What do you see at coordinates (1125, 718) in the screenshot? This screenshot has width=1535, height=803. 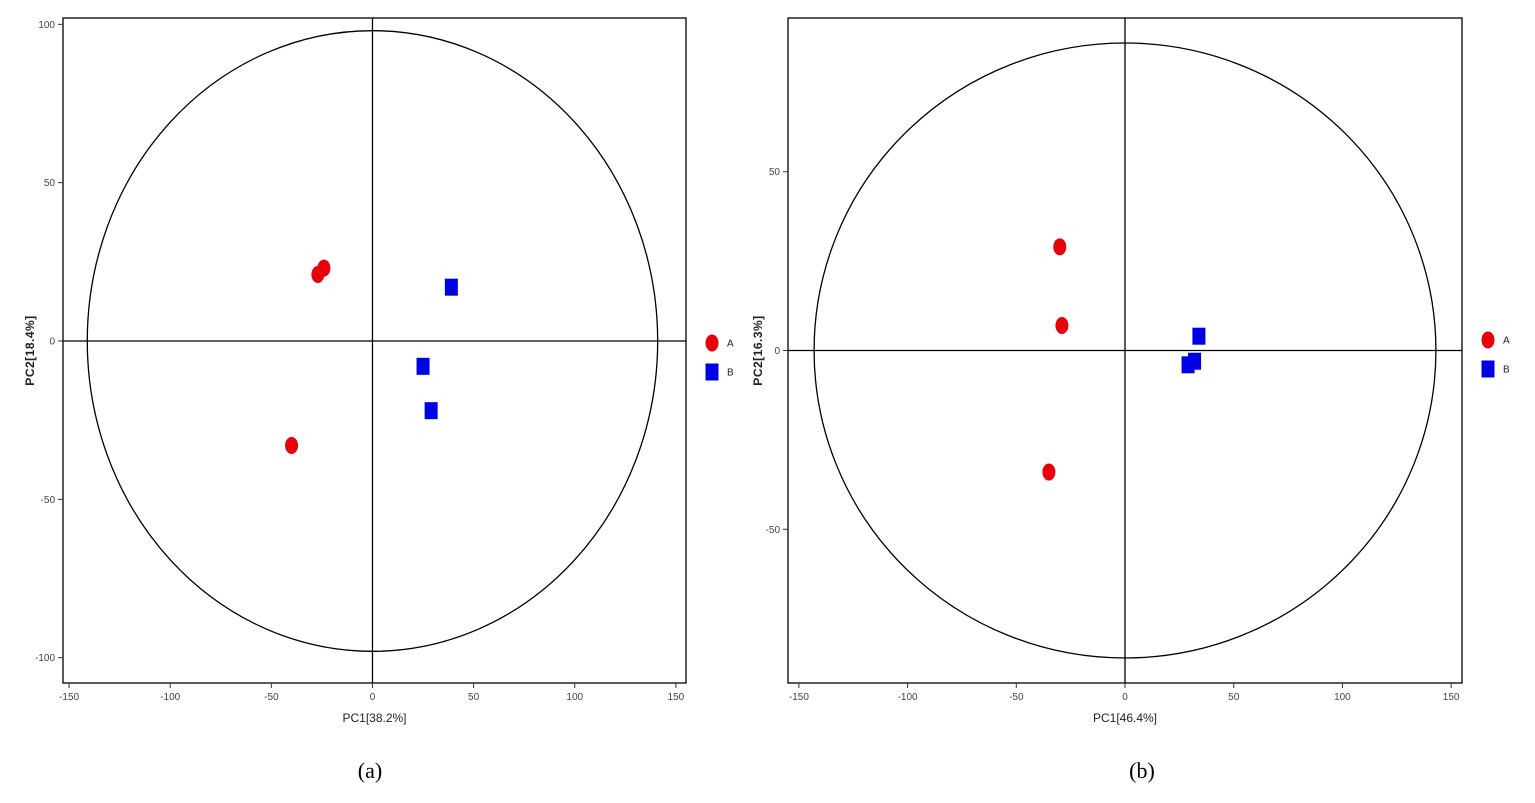 I see `x-axis-label: PC1[46.4%]` at bounding box center [1125, 718].